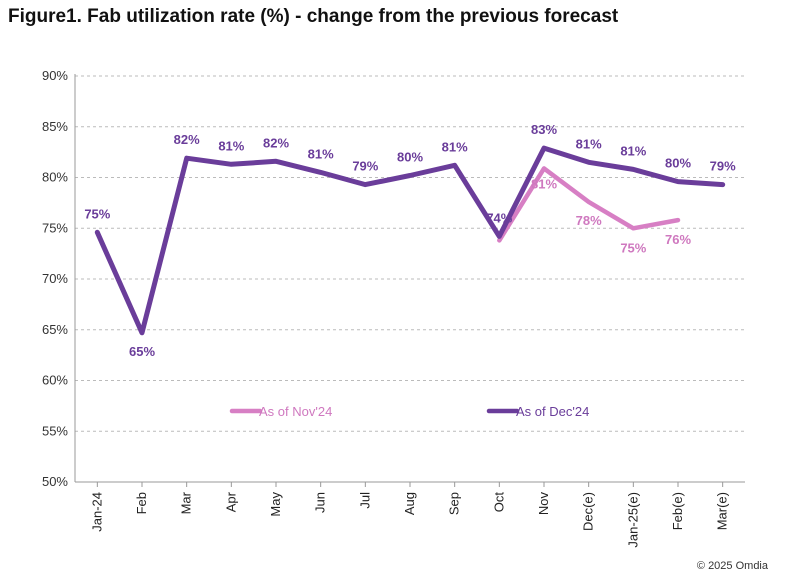  I want to click on y-tick-label: 80%, so click(55, 177).